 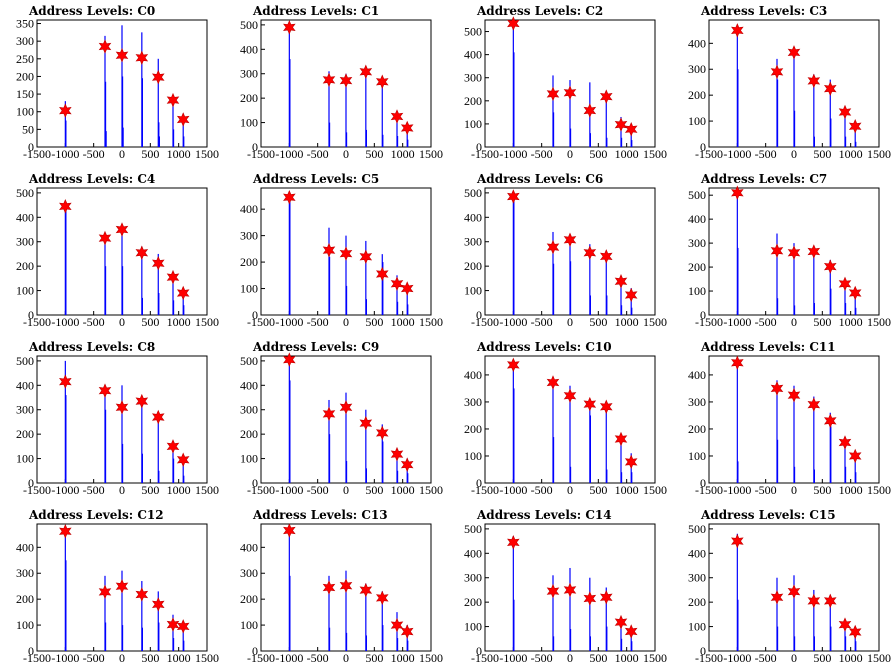 What do you see at coordinates (763, 11) in the screenshot?
I see `chart-title: Address Levels: C3` at bounding box center [763, 11].